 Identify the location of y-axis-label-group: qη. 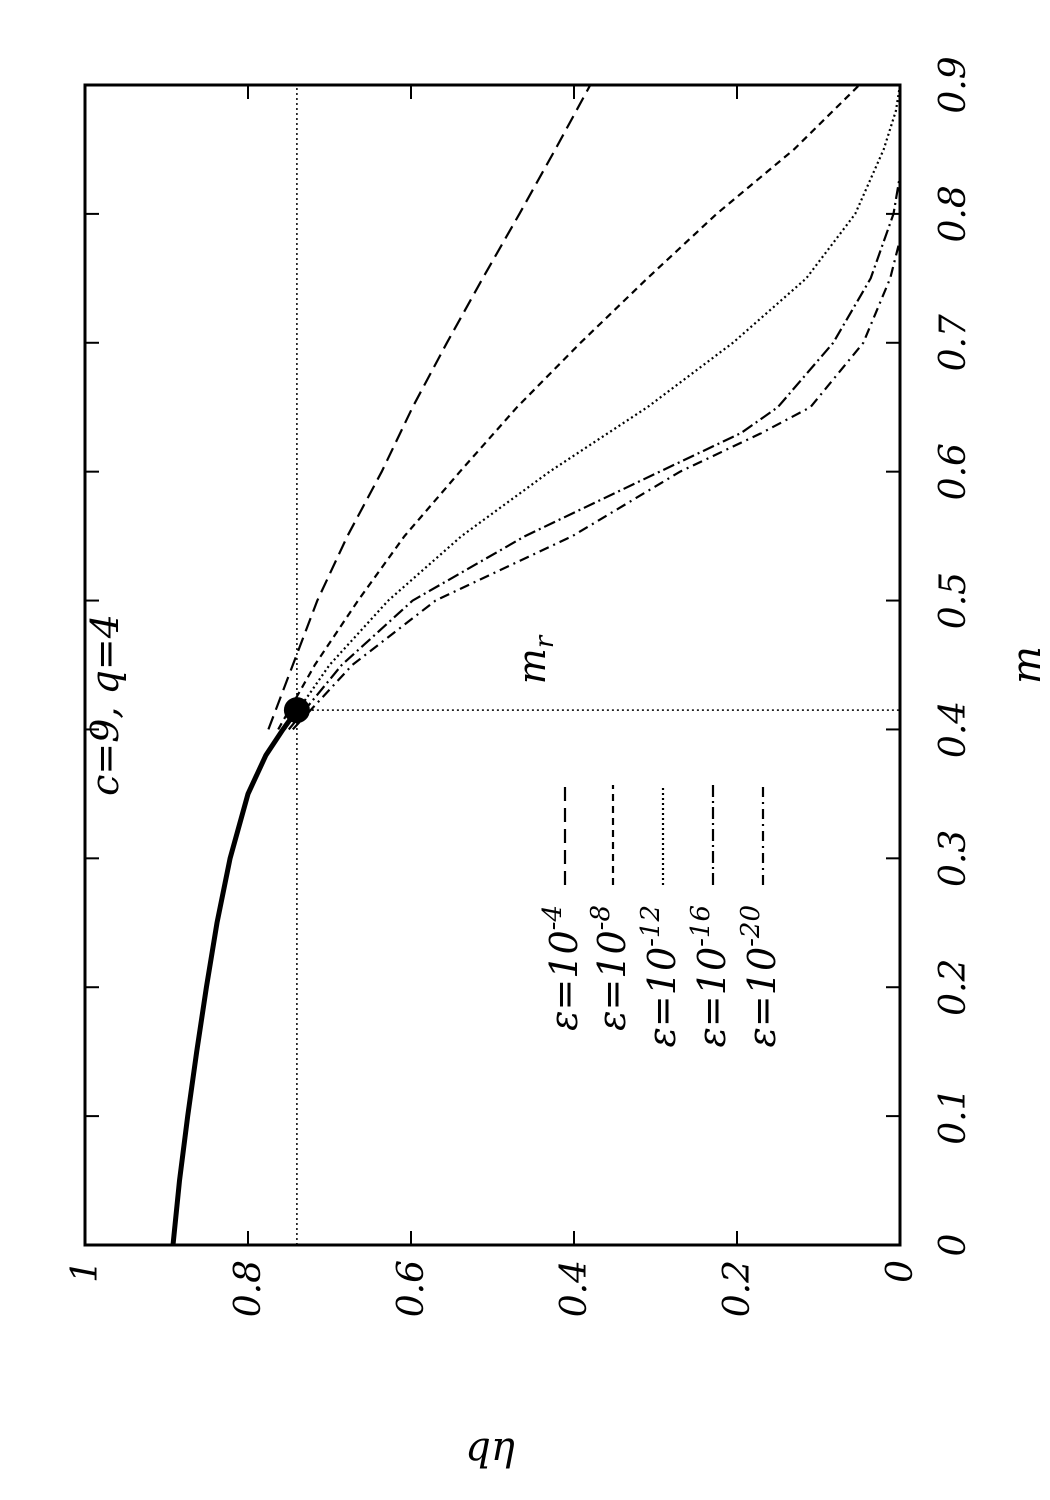
(490, 1447).